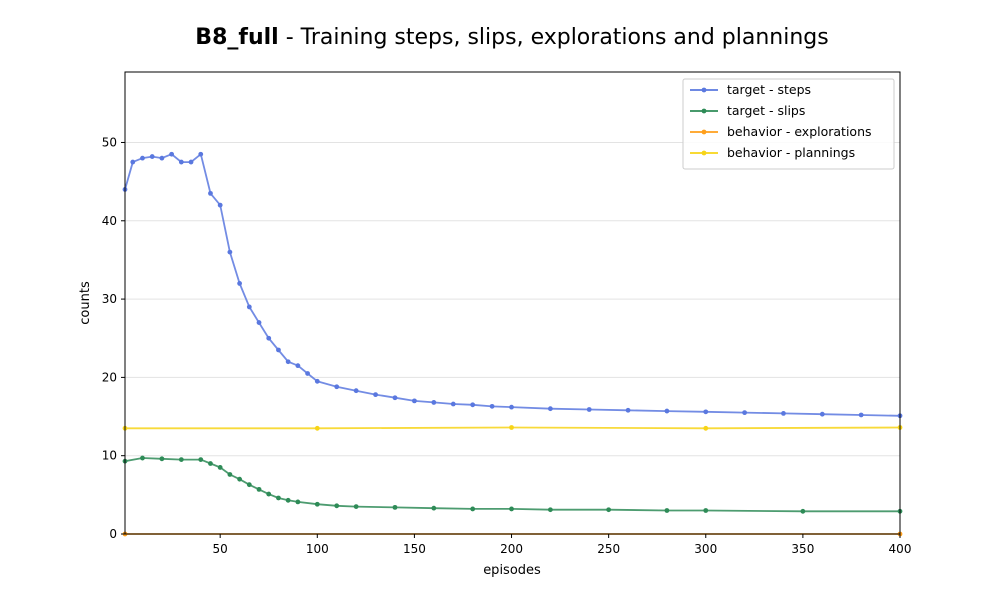 The height and width of the screenshot is (600, 1000). I want to click on legend-item: behavior - plannings, so click(772, 152).